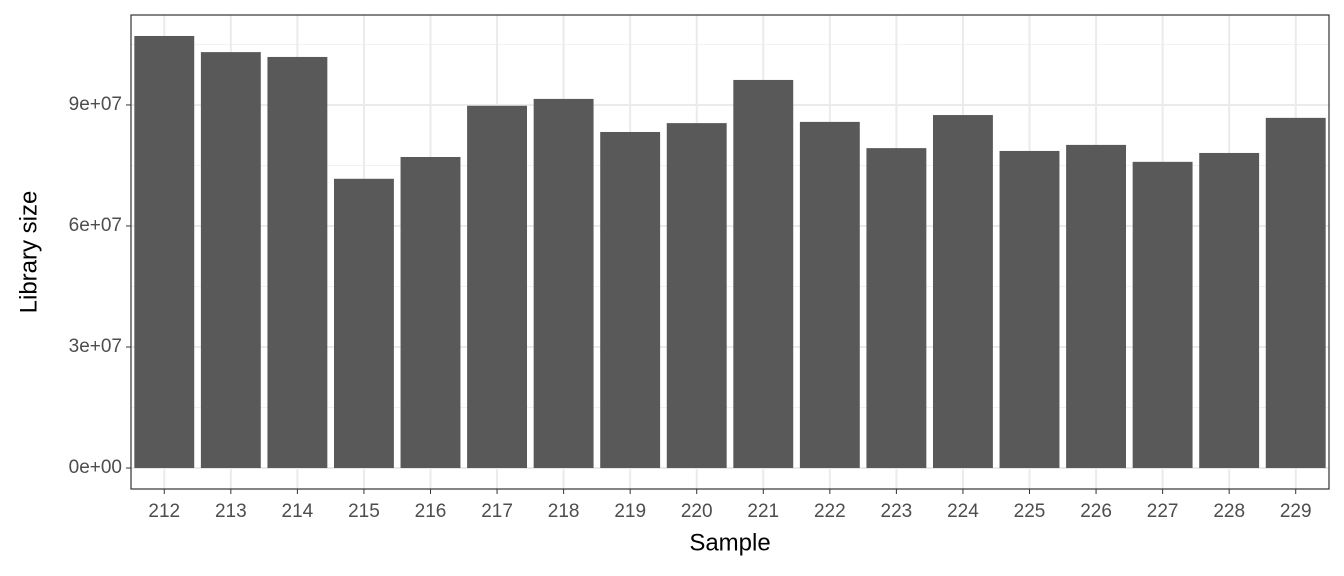 The image size is (1344, 576). I want to click on x-tick-label: 223, so click(897, 511).